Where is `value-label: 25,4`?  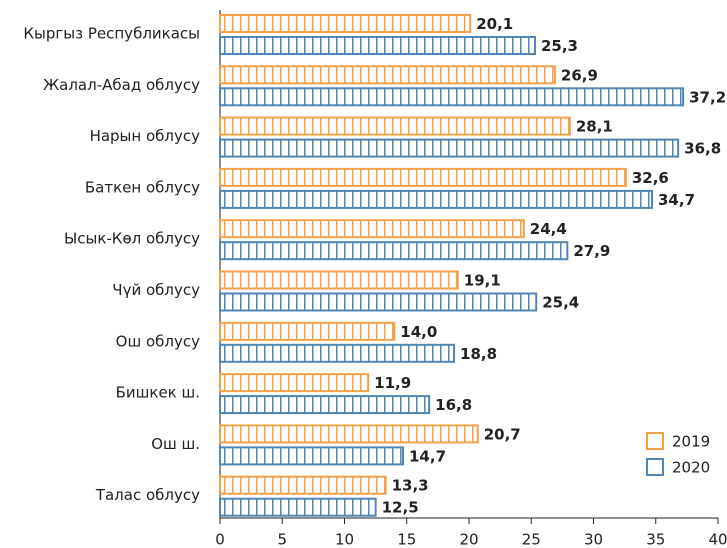
value-label: 25,4 is located at coordinates (560, 303).